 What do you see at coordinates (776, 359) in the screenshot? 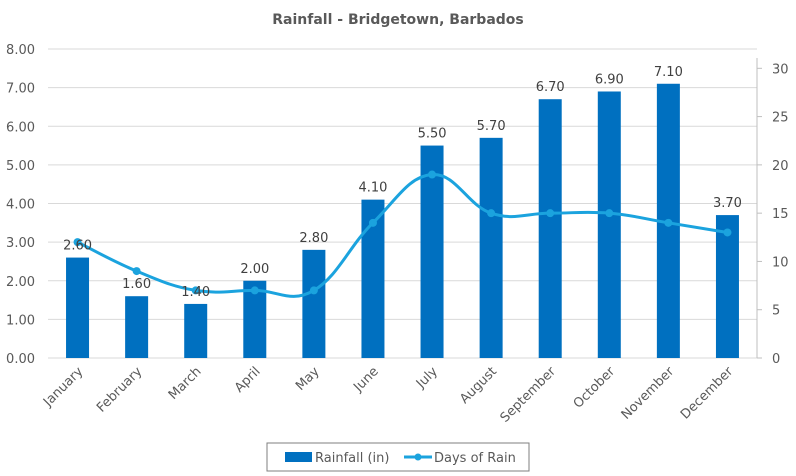
I see `y-right-tick-label: 0` at bounding box center [776, 359].